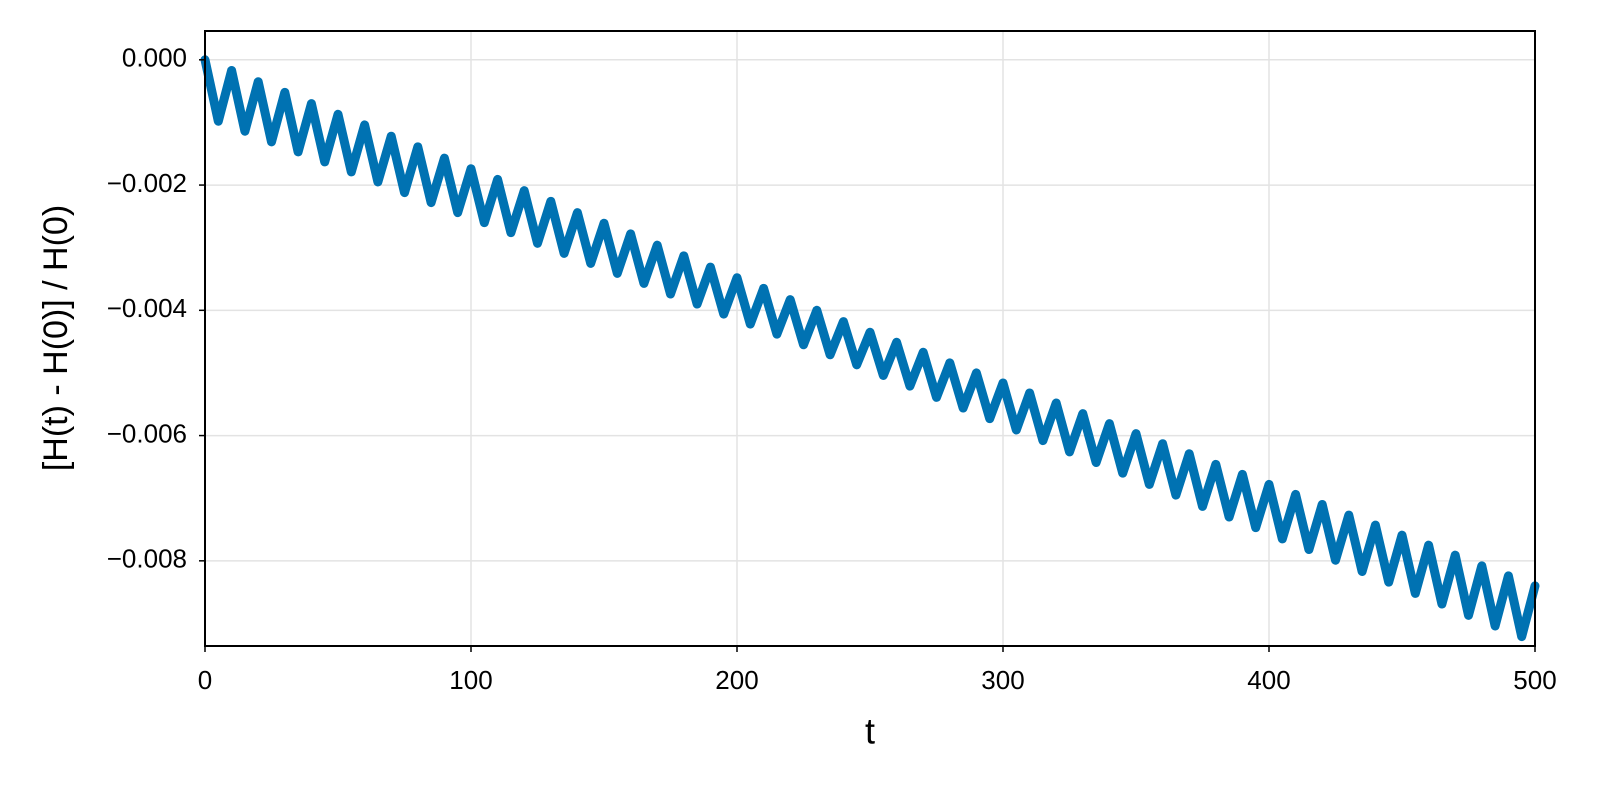  Describe the element at coordinates (870, 731) in the screenshot. I see `x-axis-label: t` at that location.